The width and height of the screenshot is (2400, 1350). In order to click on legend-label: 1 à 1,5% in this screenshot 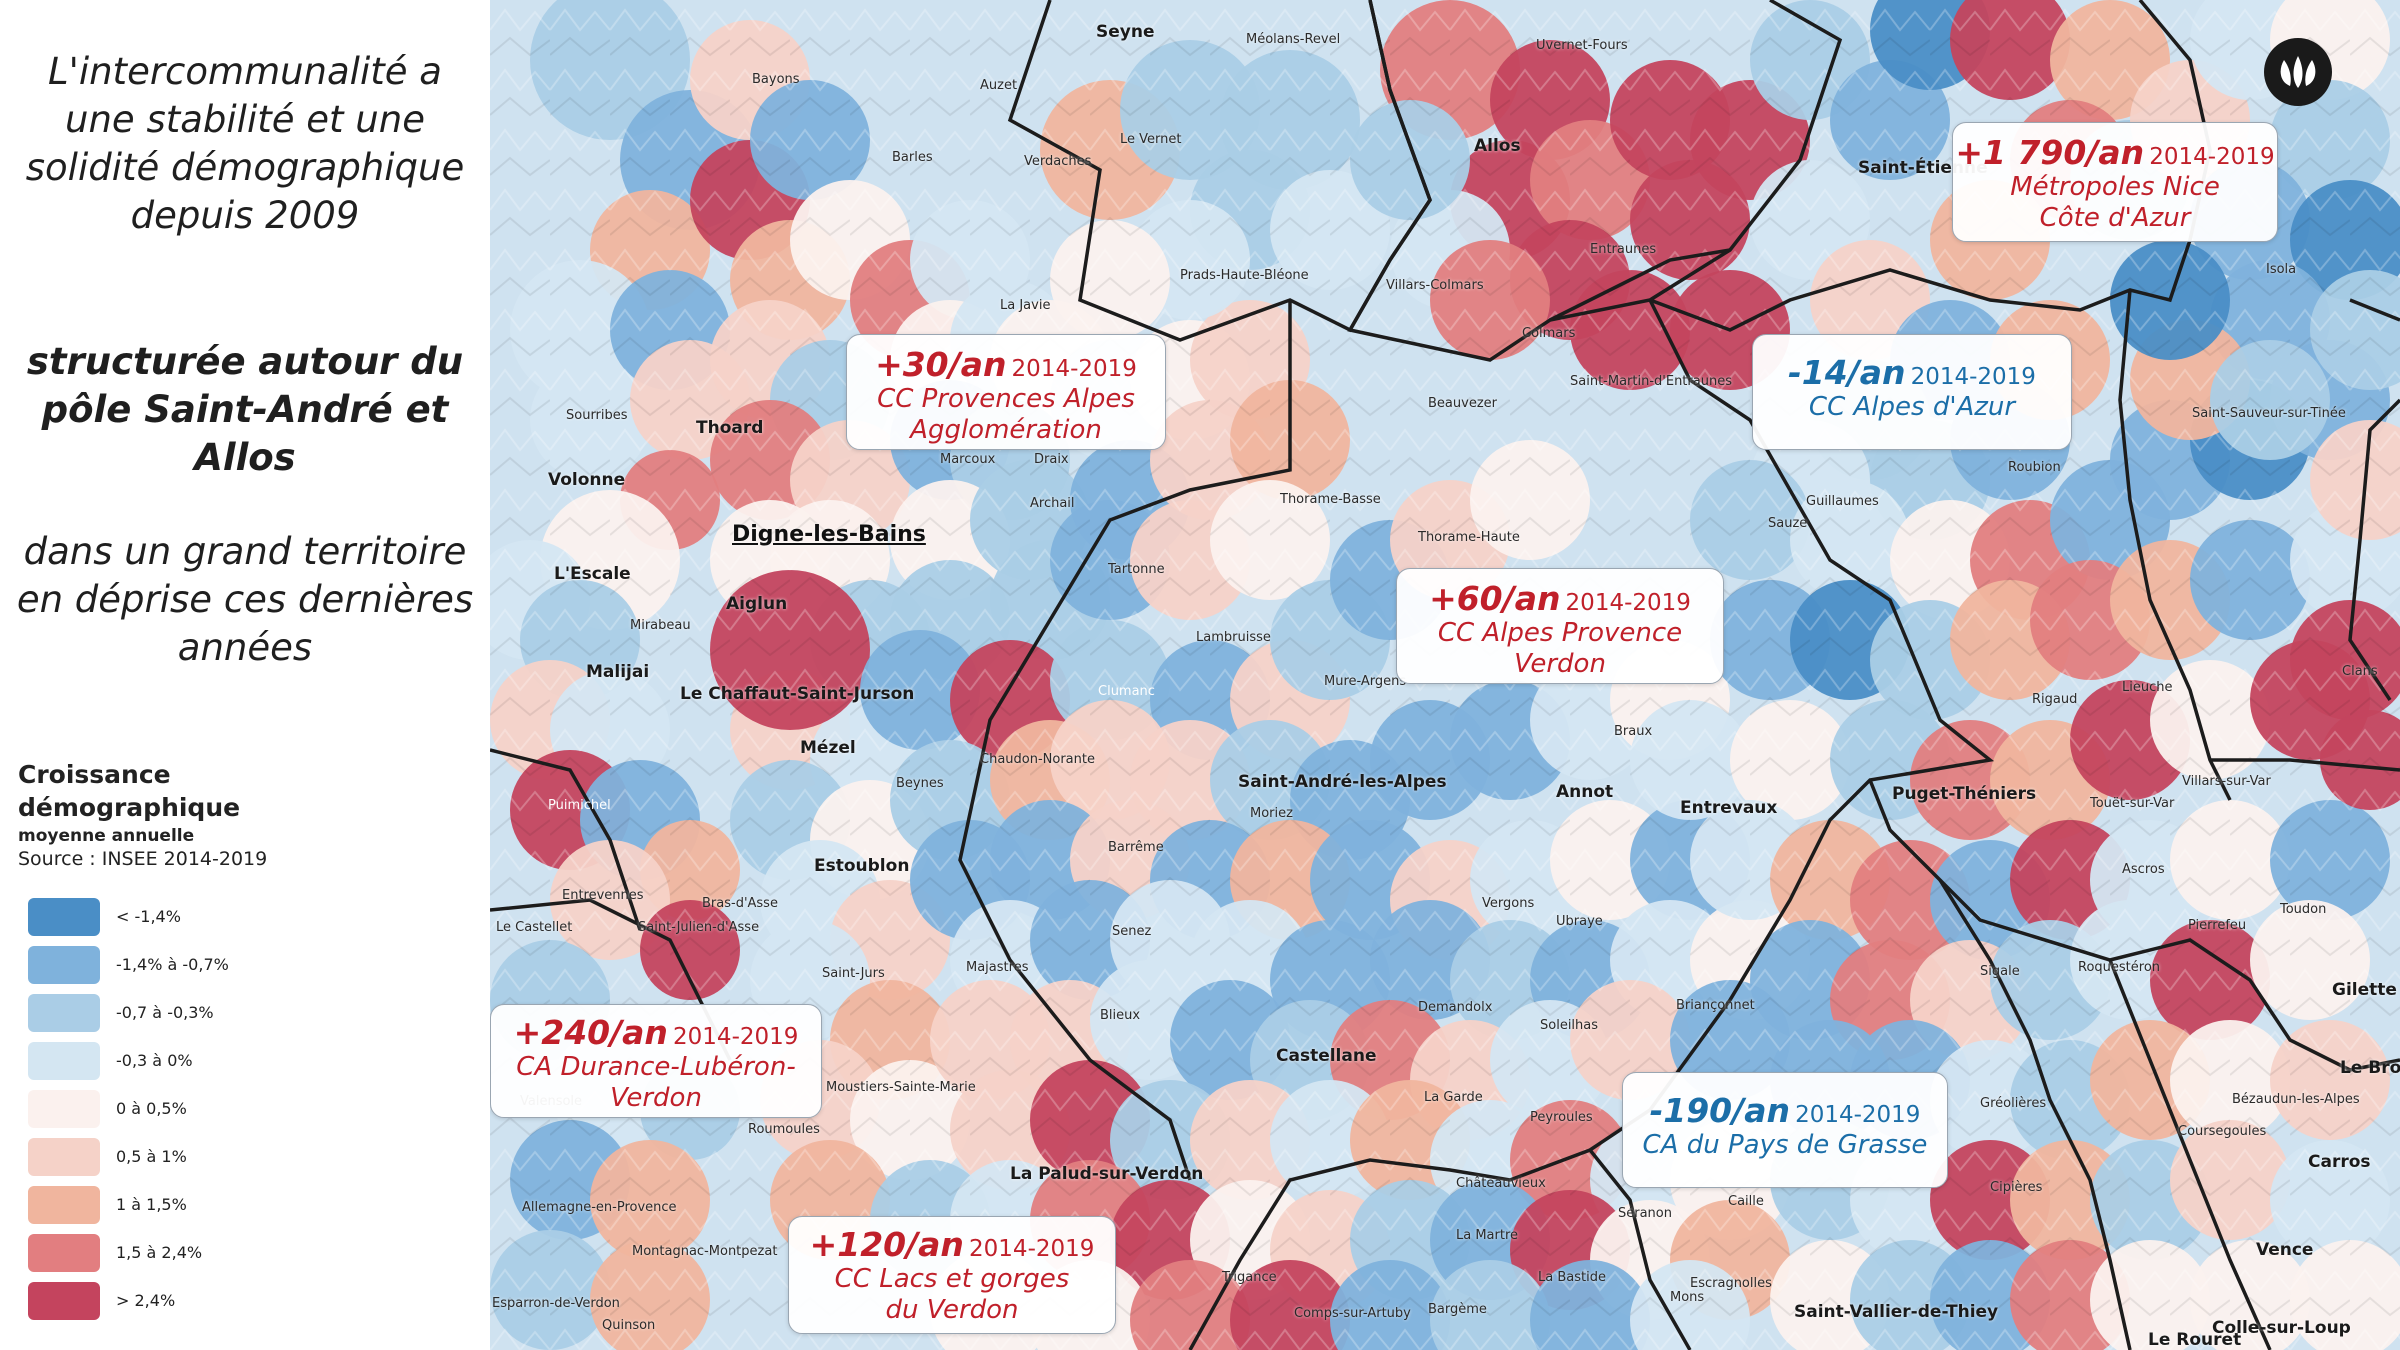, I will do `click(151, 1204)`.